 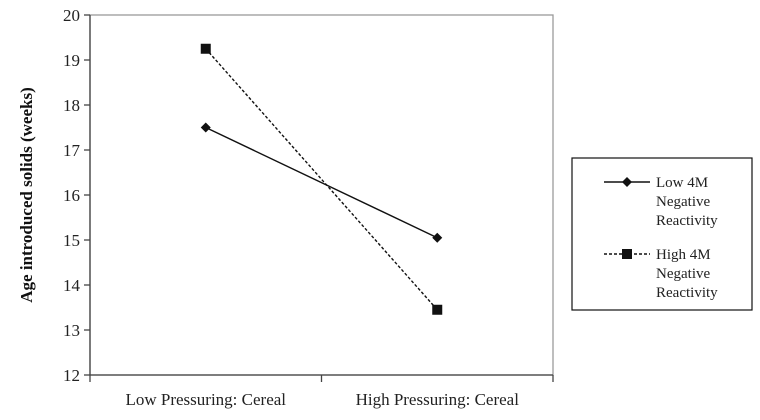 I want to click on y-tick-label: 15, so click(x=71, y=240).